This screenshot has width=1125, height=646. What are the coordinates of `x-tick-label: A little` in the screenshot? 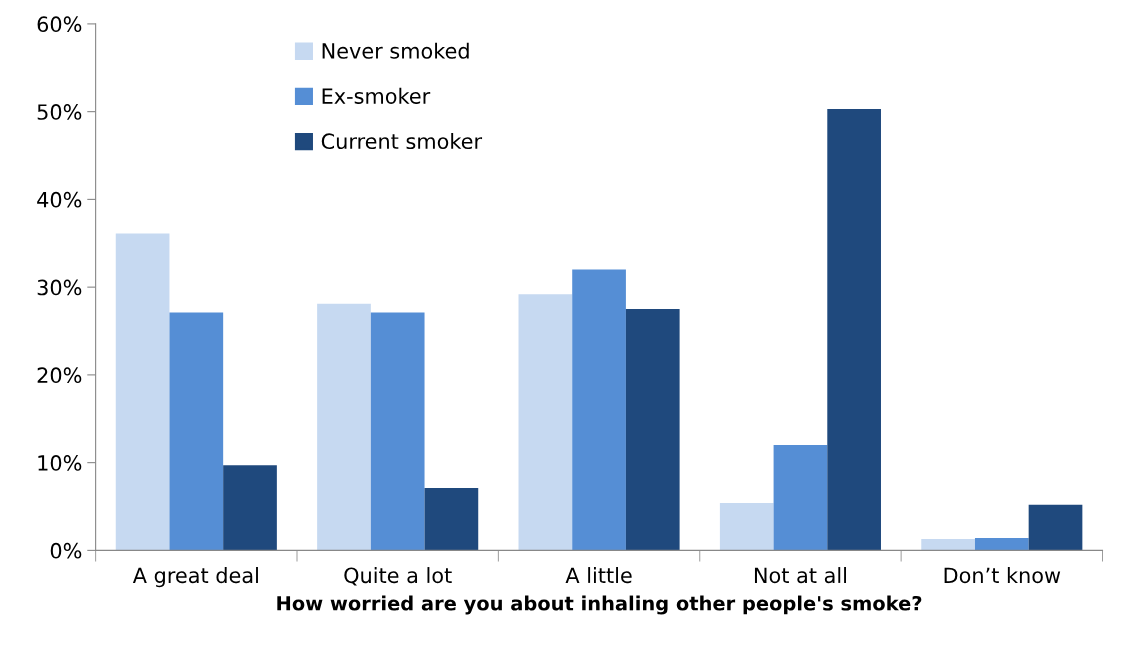 It's located at (598, 575).